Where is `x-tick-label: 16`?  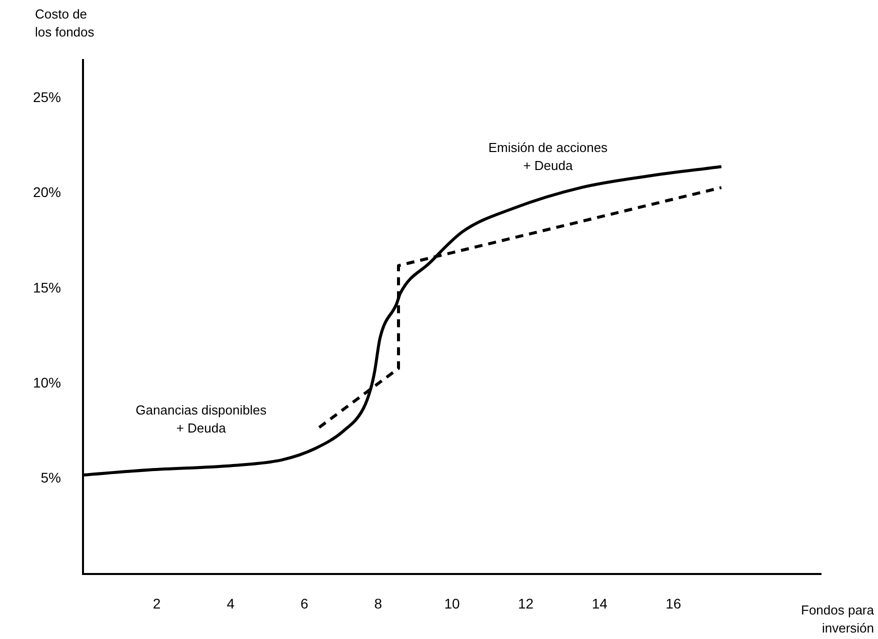
x-tick-label: 16 is located at coordinates (674, 603).